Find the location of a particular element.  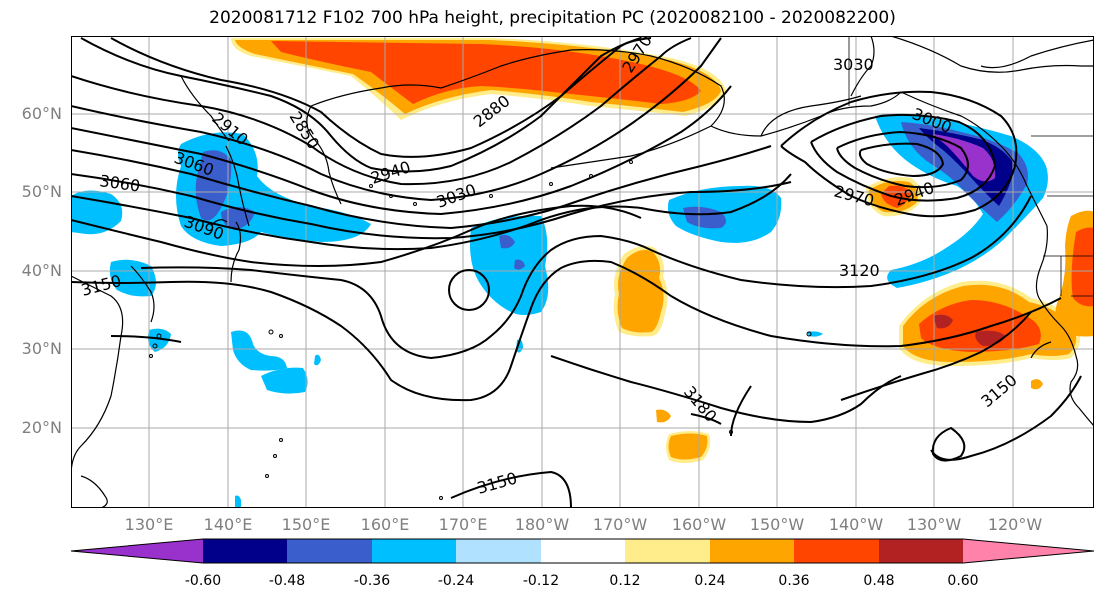

lon-label-170w: 170°W is located at coordinates (620, 524).